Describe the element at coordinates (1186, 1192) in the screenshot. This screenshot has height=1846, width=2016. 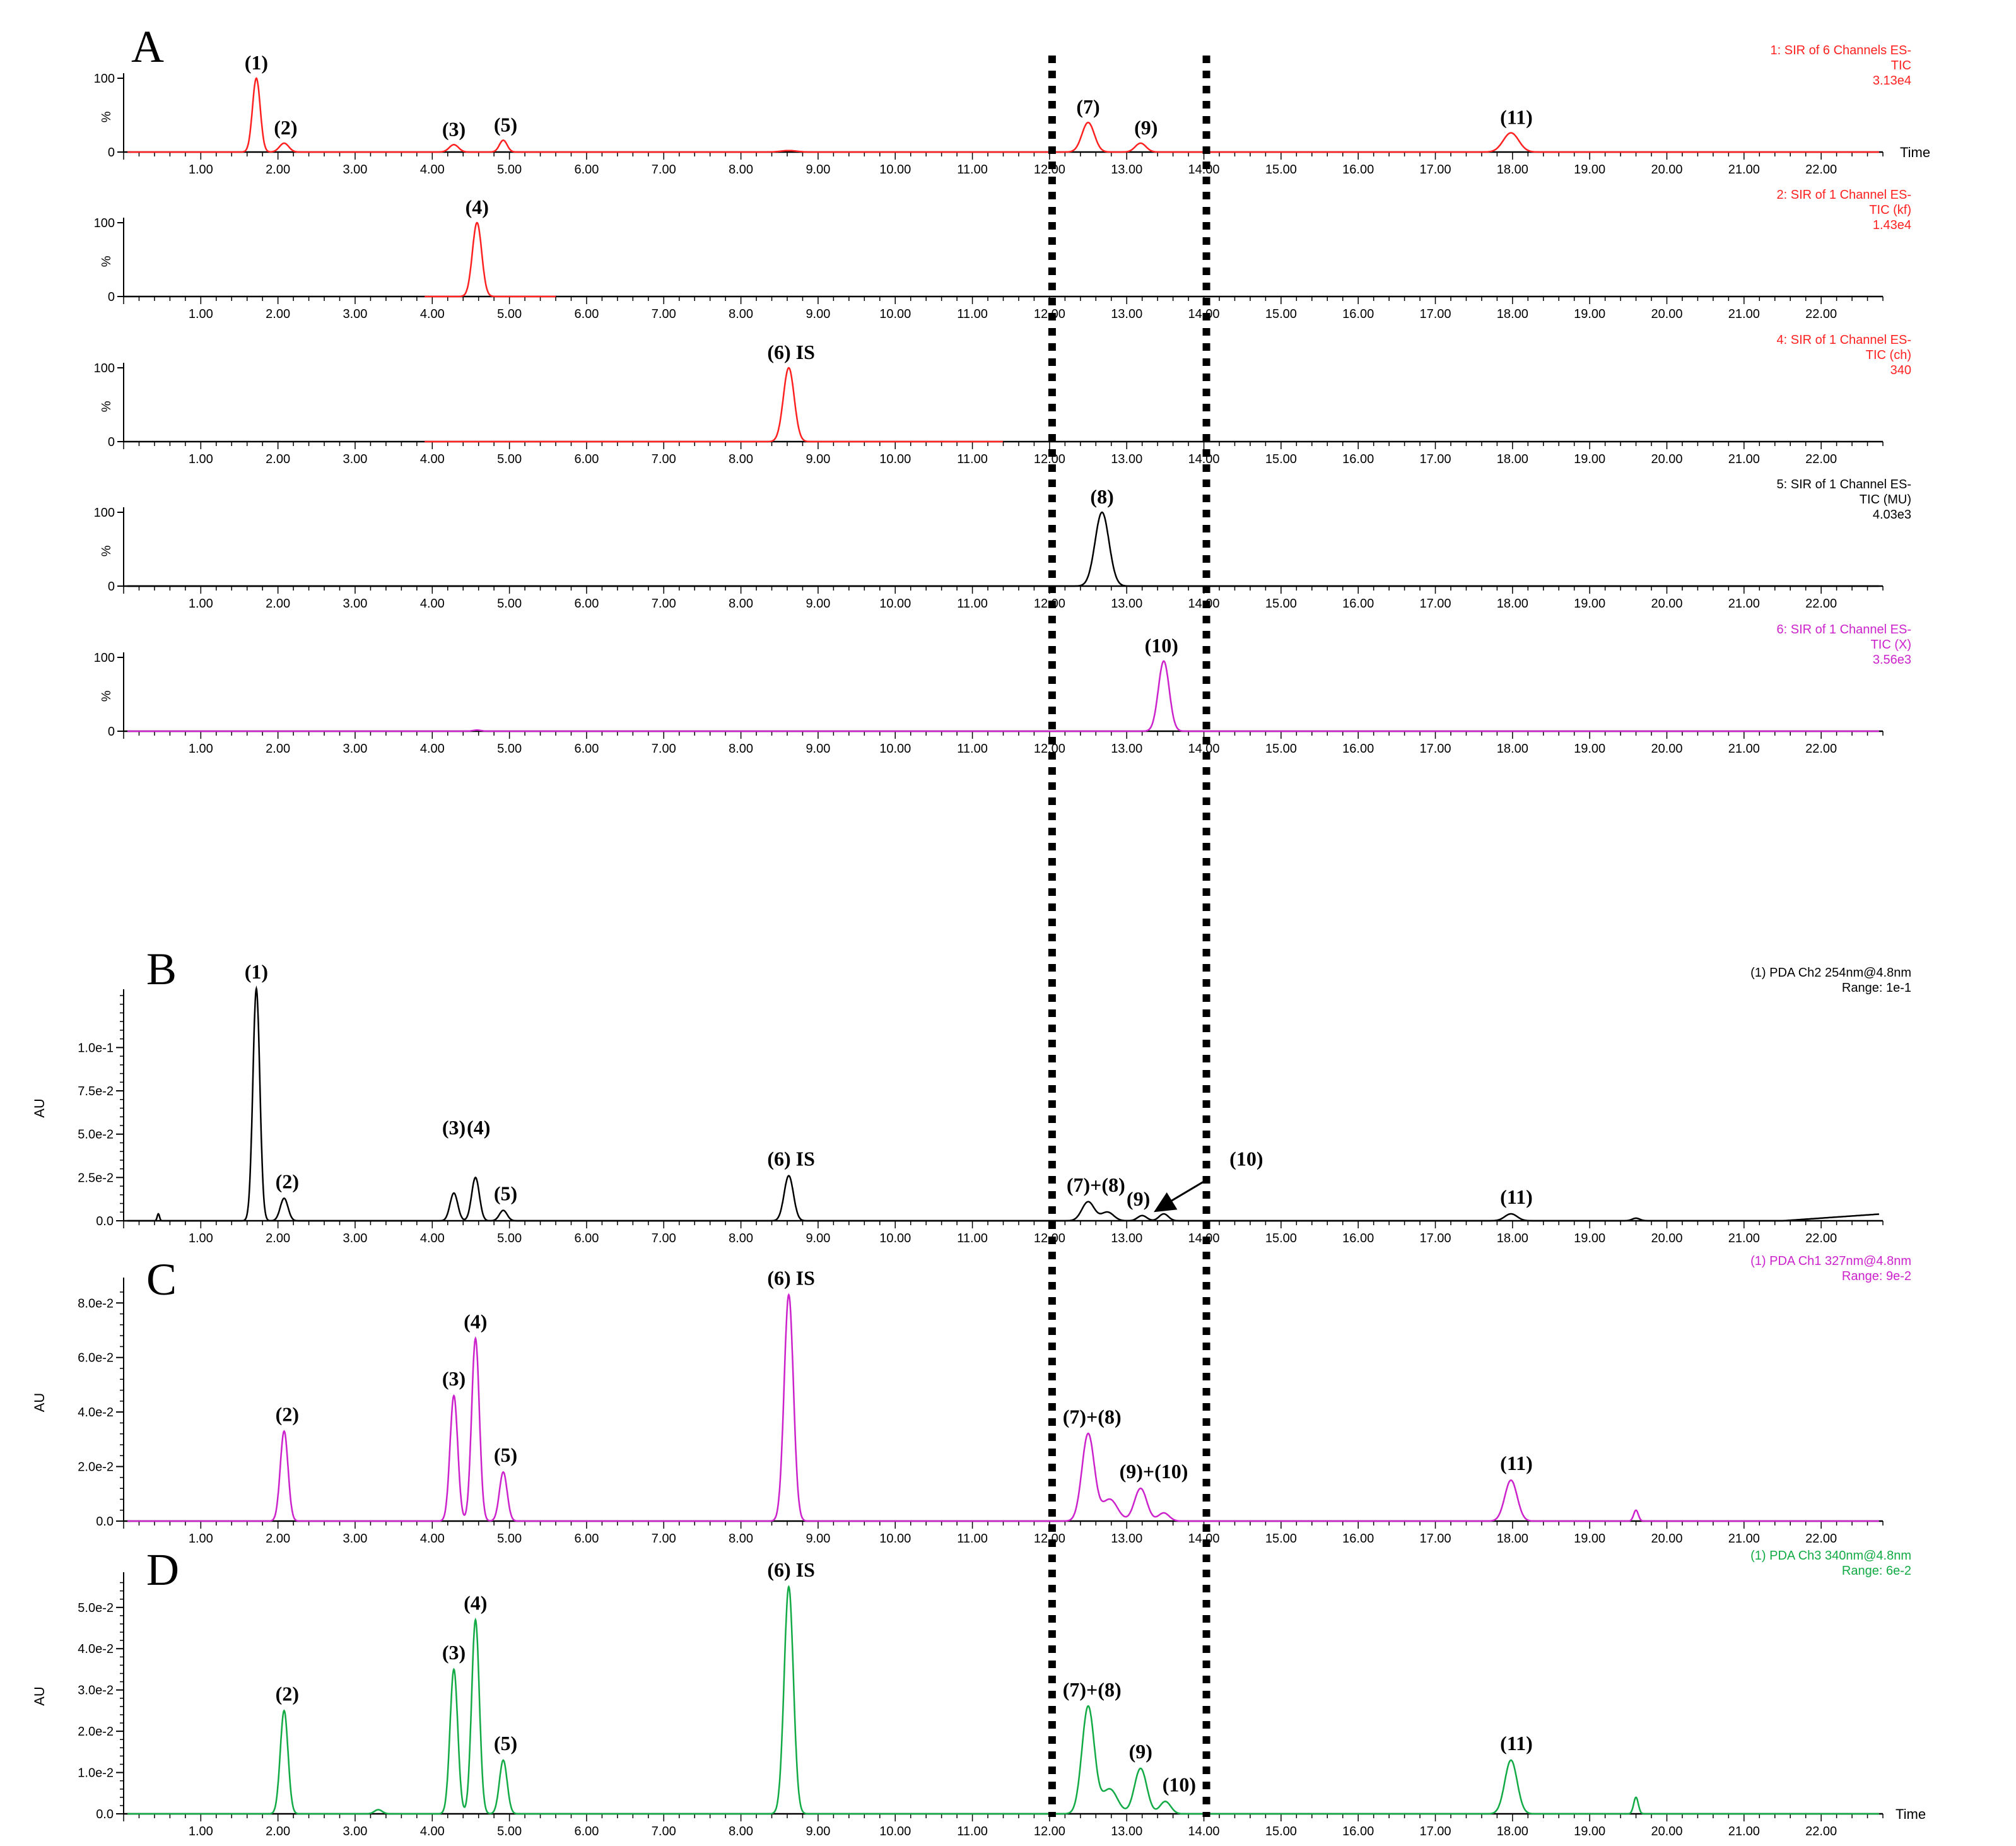
I see `arrow-shaft` at that location.